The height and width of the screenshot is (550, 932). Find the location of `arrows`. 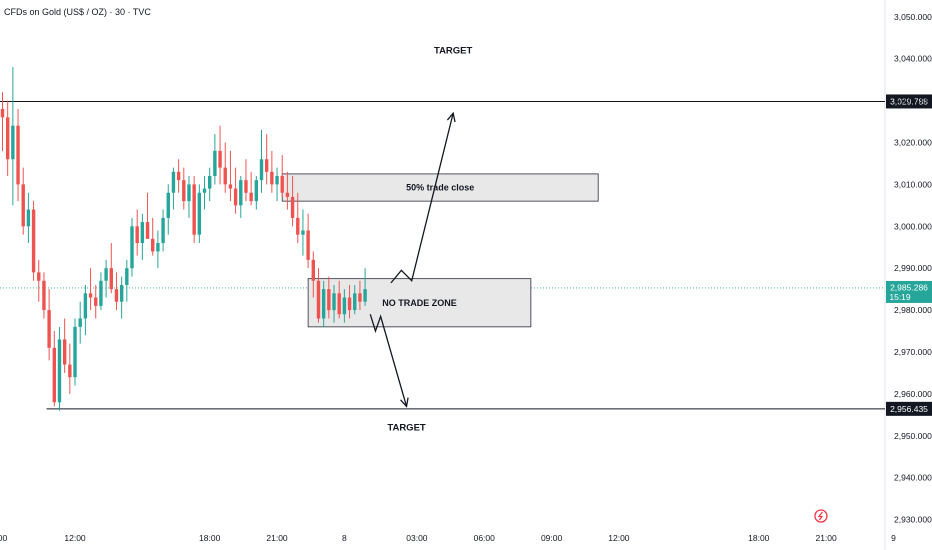

arrows is located at coordinates (412, 259).